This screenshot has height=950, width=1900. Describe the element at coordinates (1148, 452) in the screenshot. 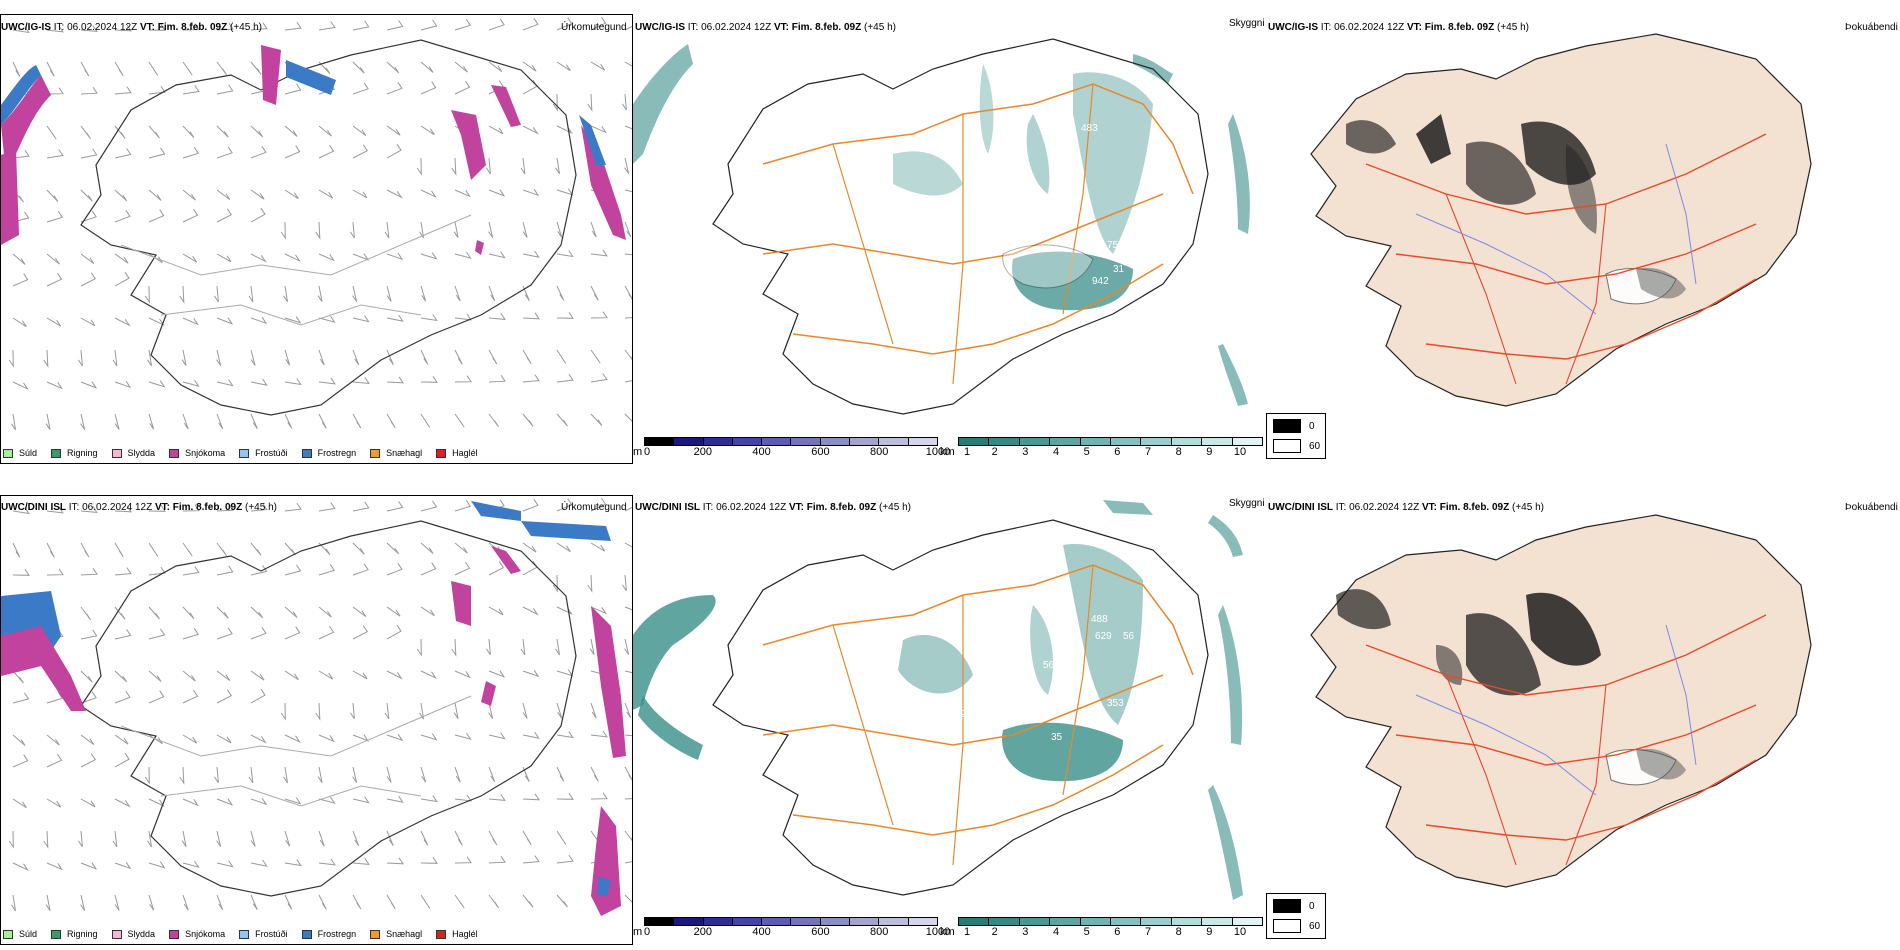

I see `colorbar-tick-label: 7` at that location.